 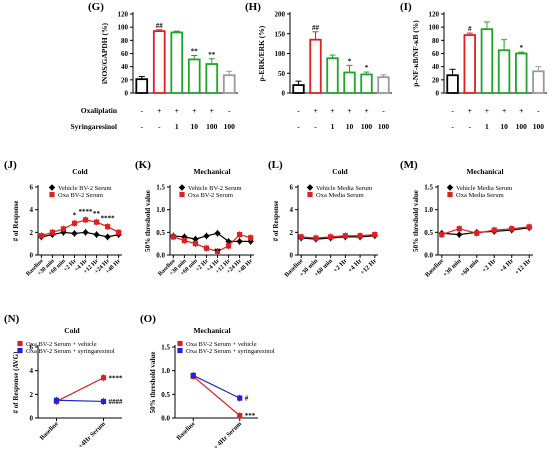 What do you see at coordinates (165, 348) in the screenshot?
I see `y-tick-label: 1.5` at bounding box center [165, 348].